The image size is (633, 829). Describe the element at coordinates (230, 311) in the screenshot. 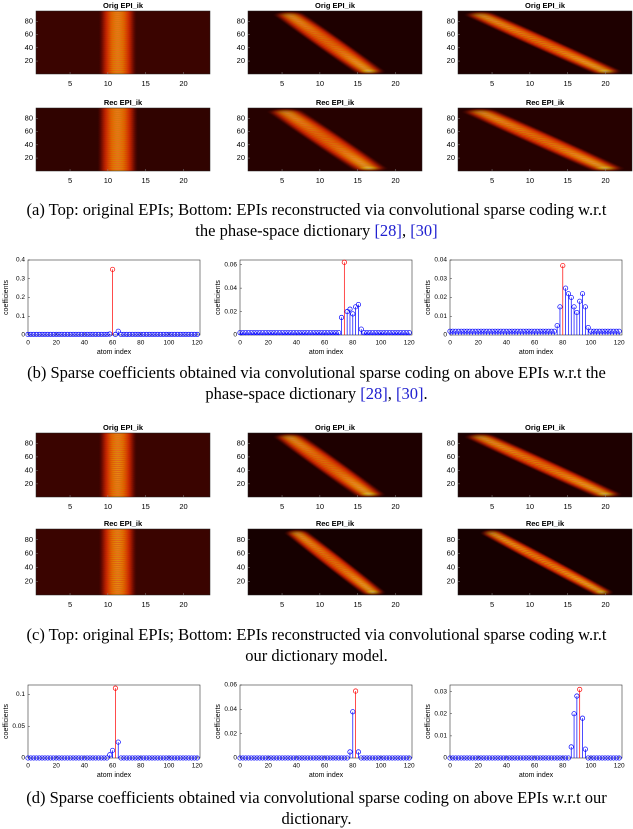

I see `y-tick-label: 0.02` at that location.